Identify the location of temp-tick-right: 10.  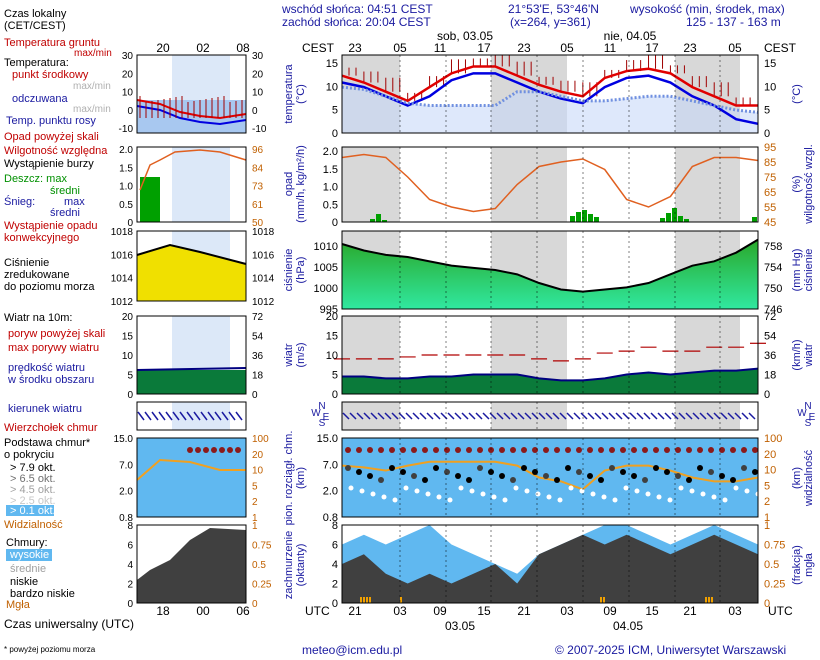
(770, 87).